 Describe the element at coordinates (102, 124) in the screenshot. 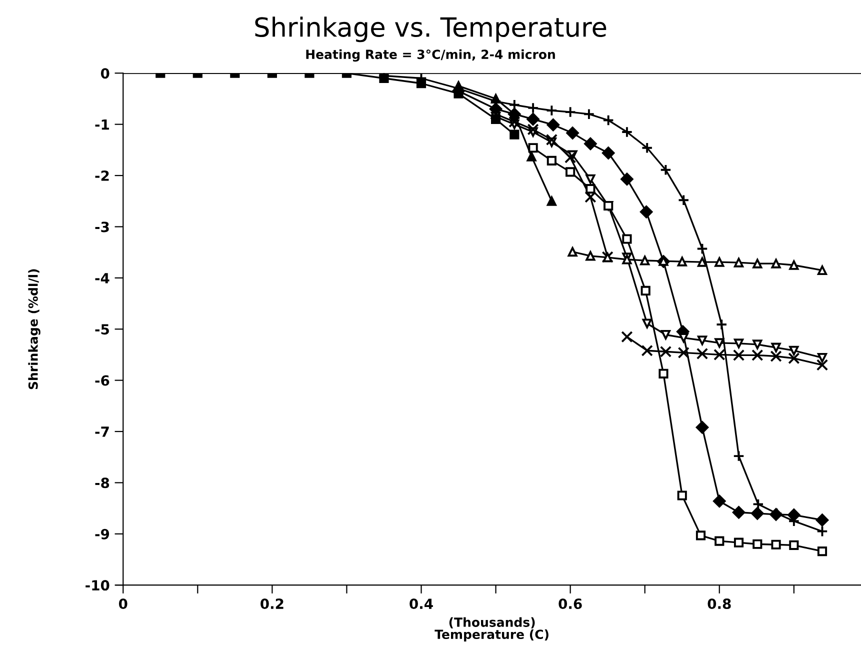

I see `y-tick-label: -1` at that location.